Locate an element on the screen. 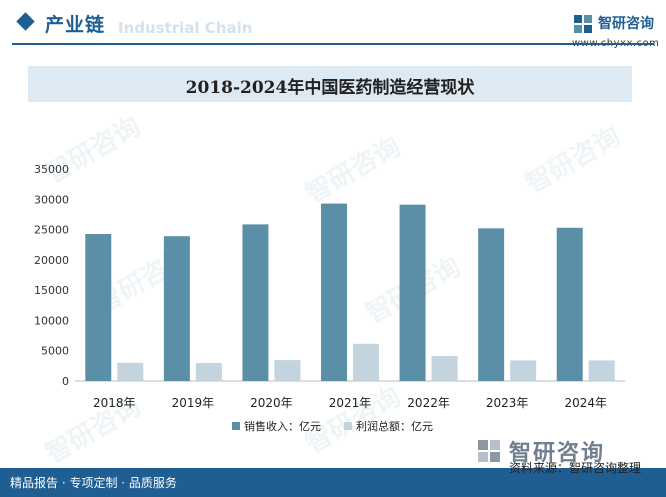 This screenshot has width=666, height=497. brand-name: 智研咨询 is located at coordinates (626, 24).